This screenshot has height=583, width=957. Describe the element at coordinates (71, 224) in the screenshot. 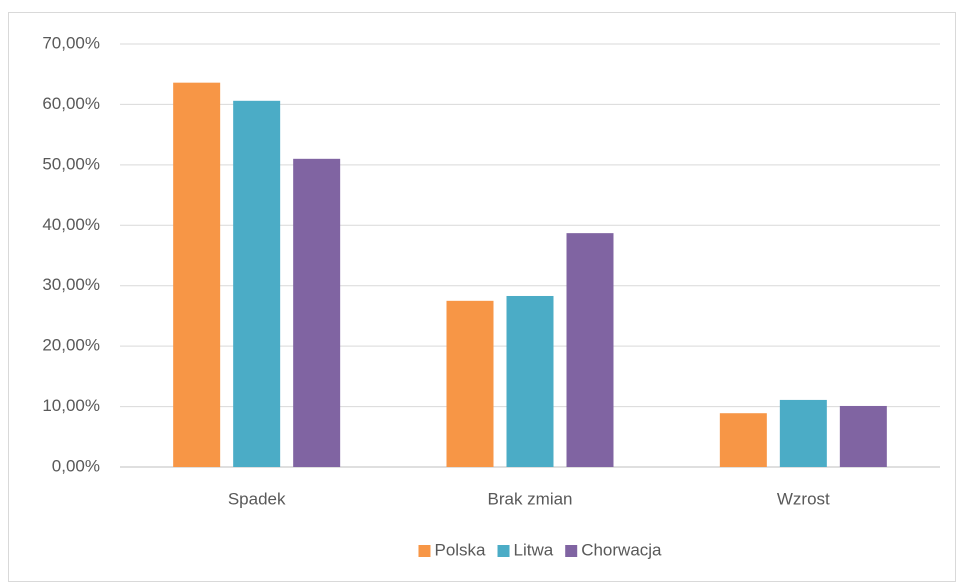

I see `y-tick-label: 40,00%` at that location.